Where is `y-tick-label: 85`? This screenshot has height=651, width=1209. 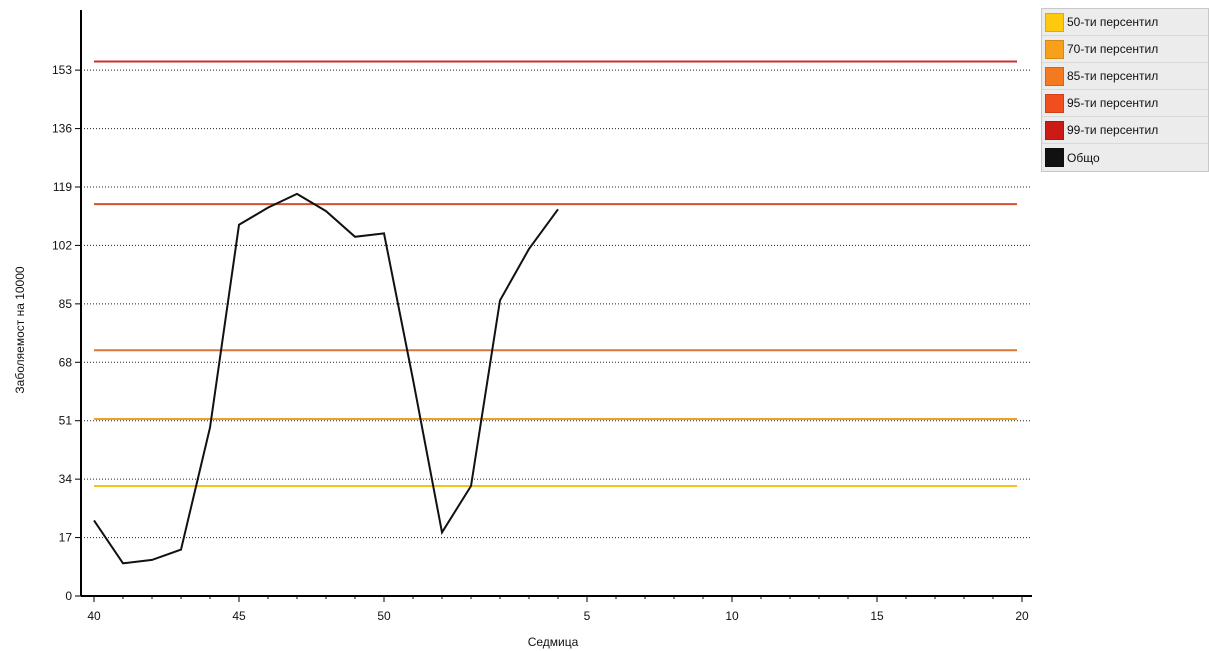 y-tick-label: 85 is located at coordinates (66, 304).